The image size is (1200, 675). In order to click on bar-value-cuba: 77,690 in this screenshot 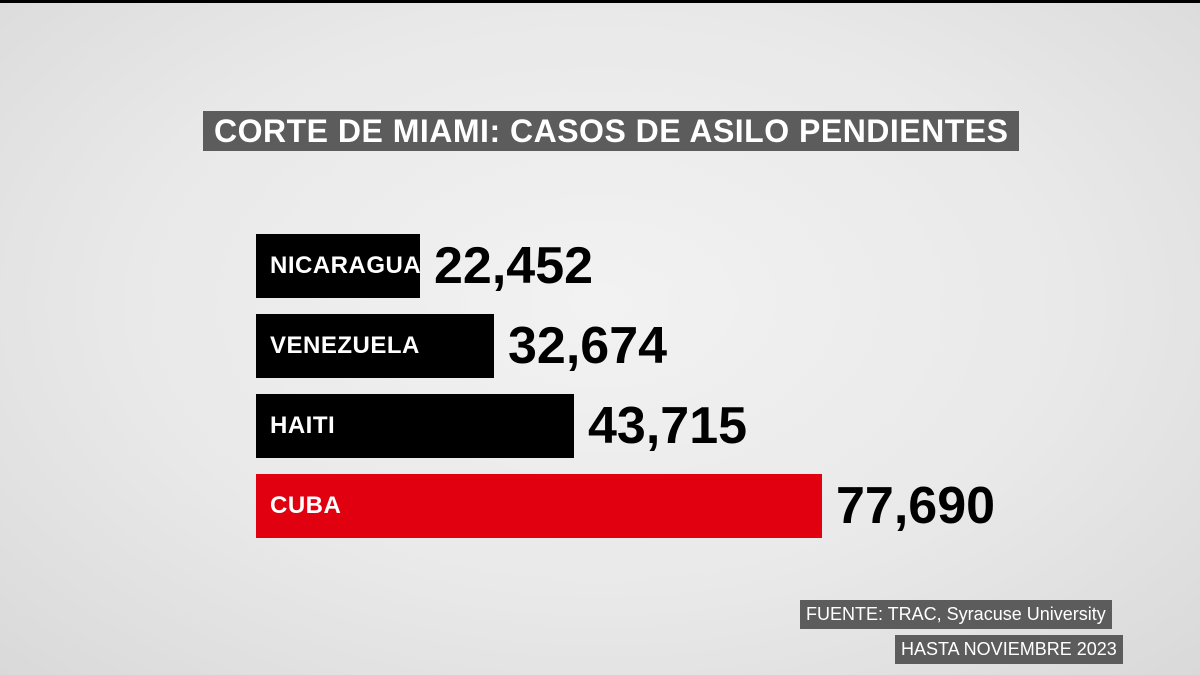, I will do `click(916, 506)`.